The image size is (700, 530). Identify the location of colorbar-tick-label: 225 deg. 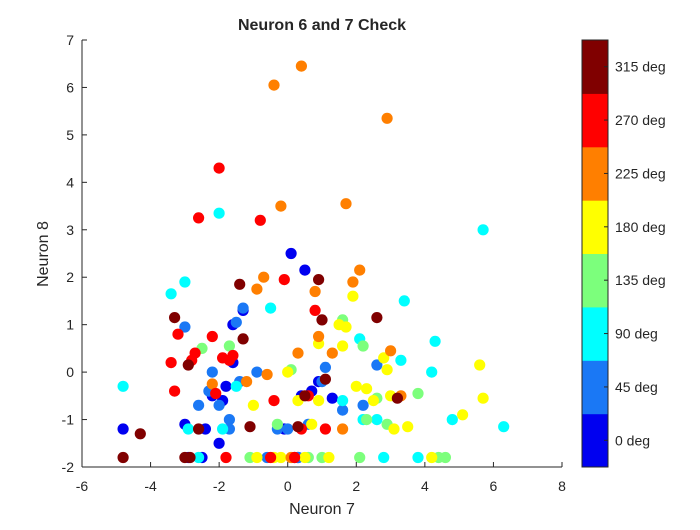
(640, 173).